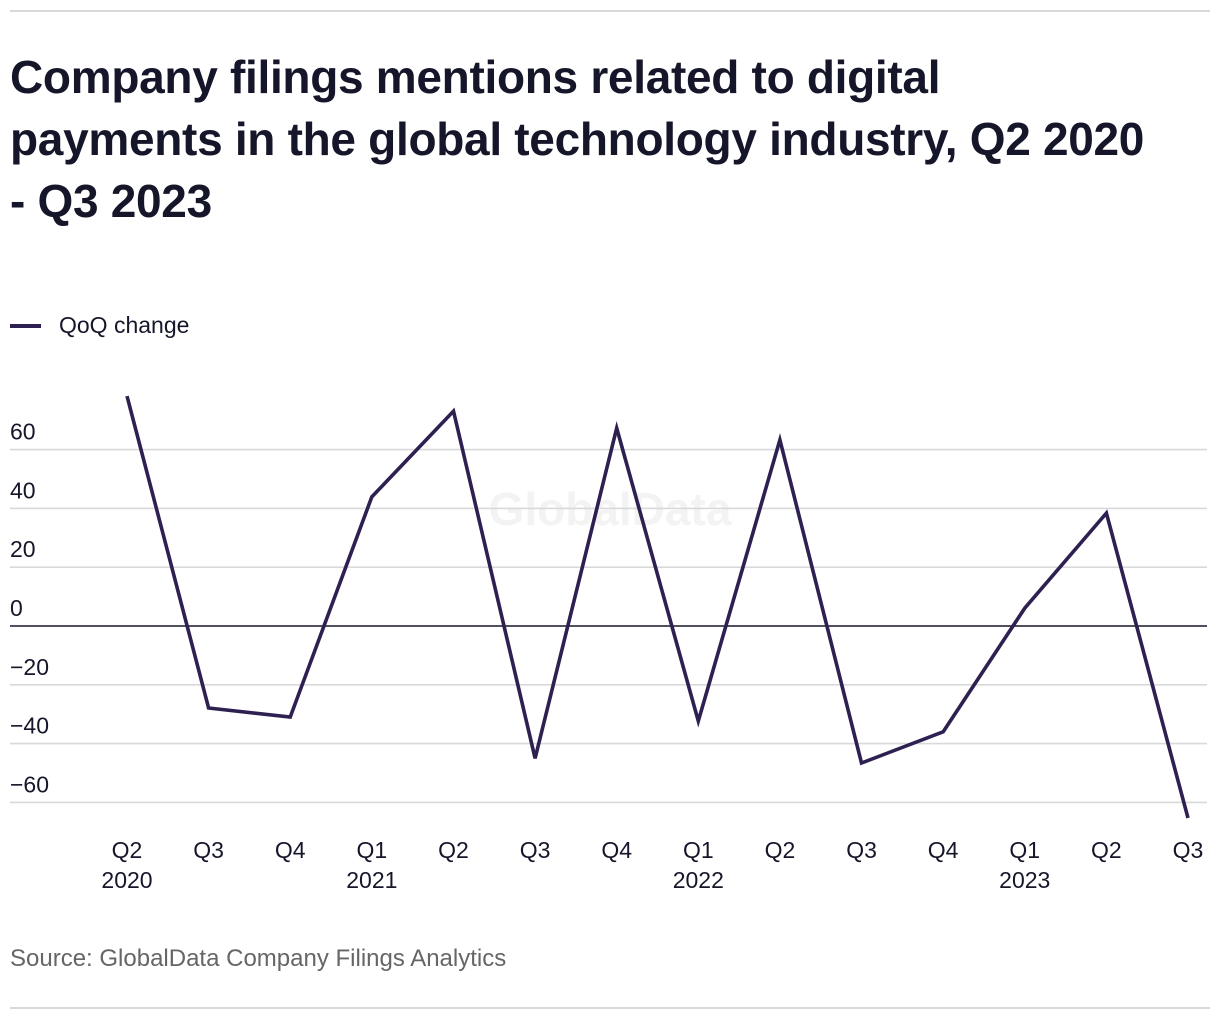 The image size is (1220, 1020). What do you see at coordinates (371, 880) in the screenshot?
I see `x-tick-year-label: 2021` at bounding box center [371, 880].